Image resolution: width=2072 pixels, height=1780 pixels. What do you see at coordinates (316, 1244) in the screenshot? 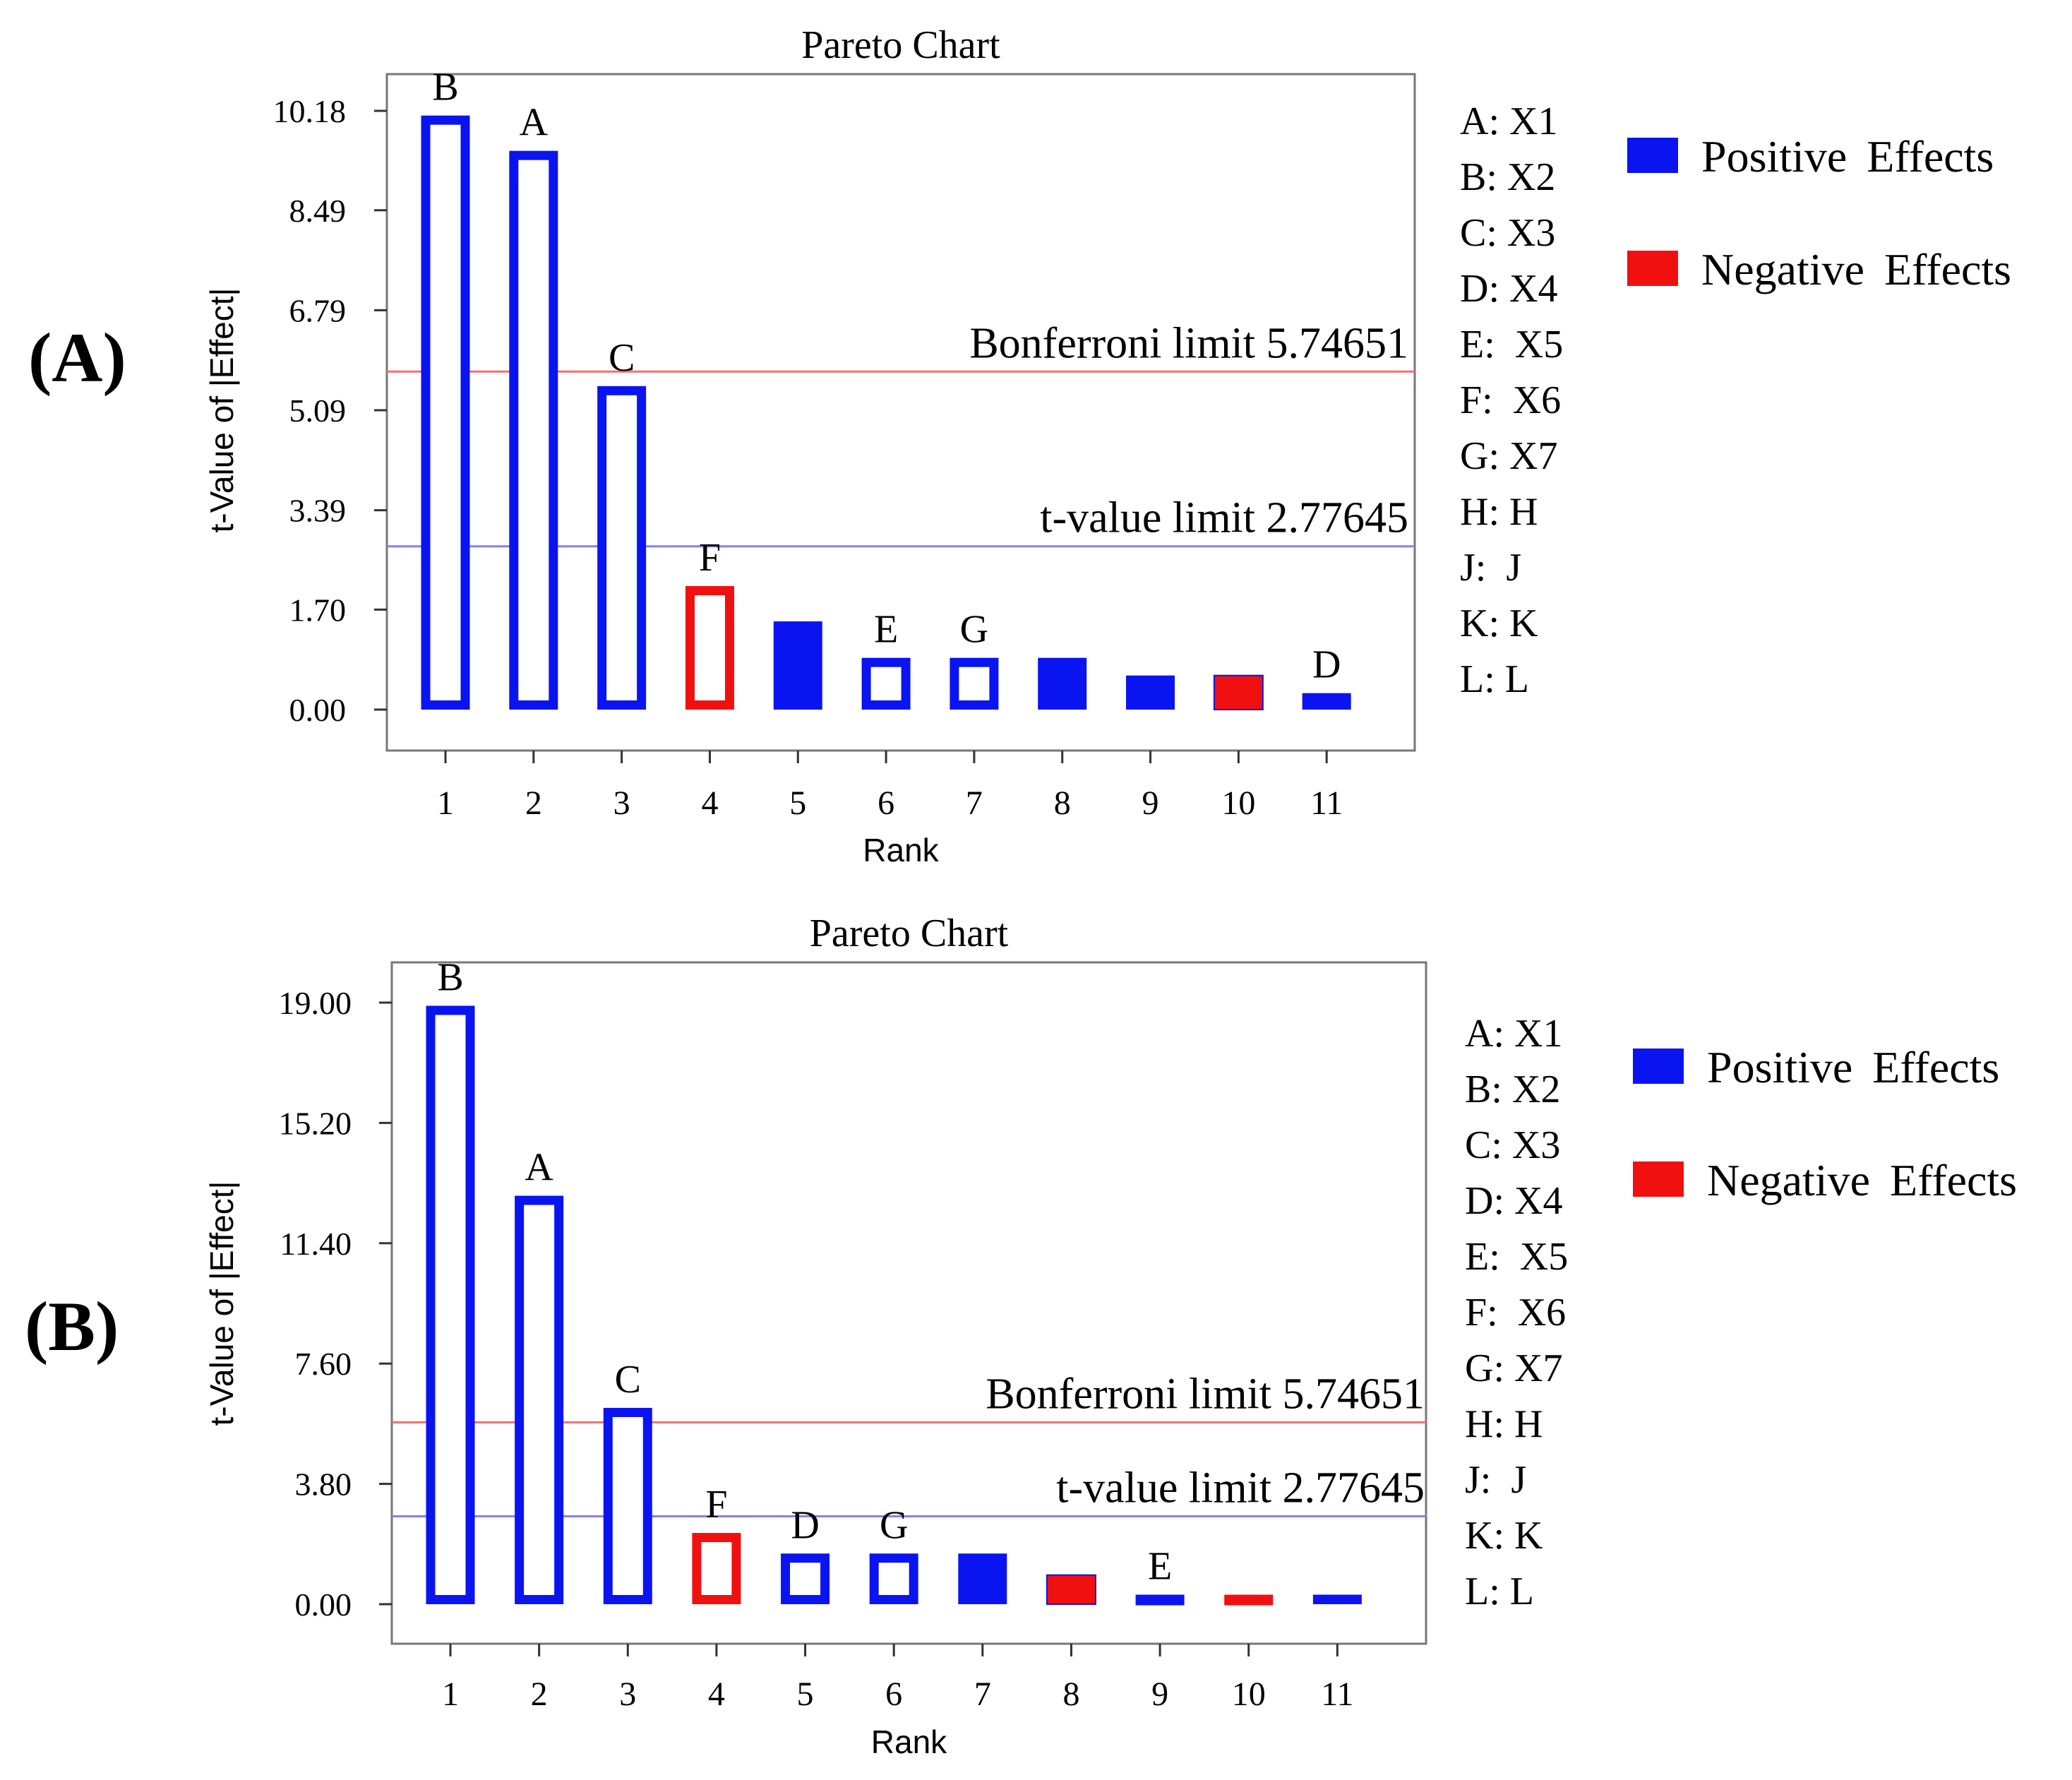
I see `y-tick-label: 11.40` at bounding box center [316, 1244].